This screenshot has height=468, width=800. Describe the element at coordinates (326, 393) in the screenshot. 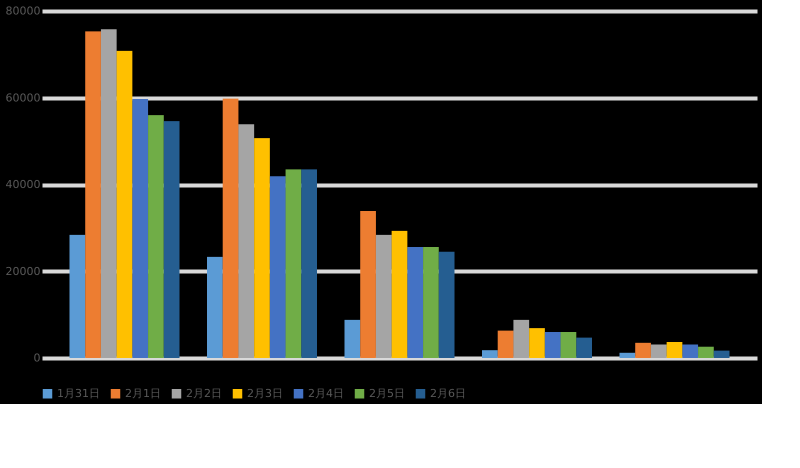

I see `legend-label: 2月4日` at that location.